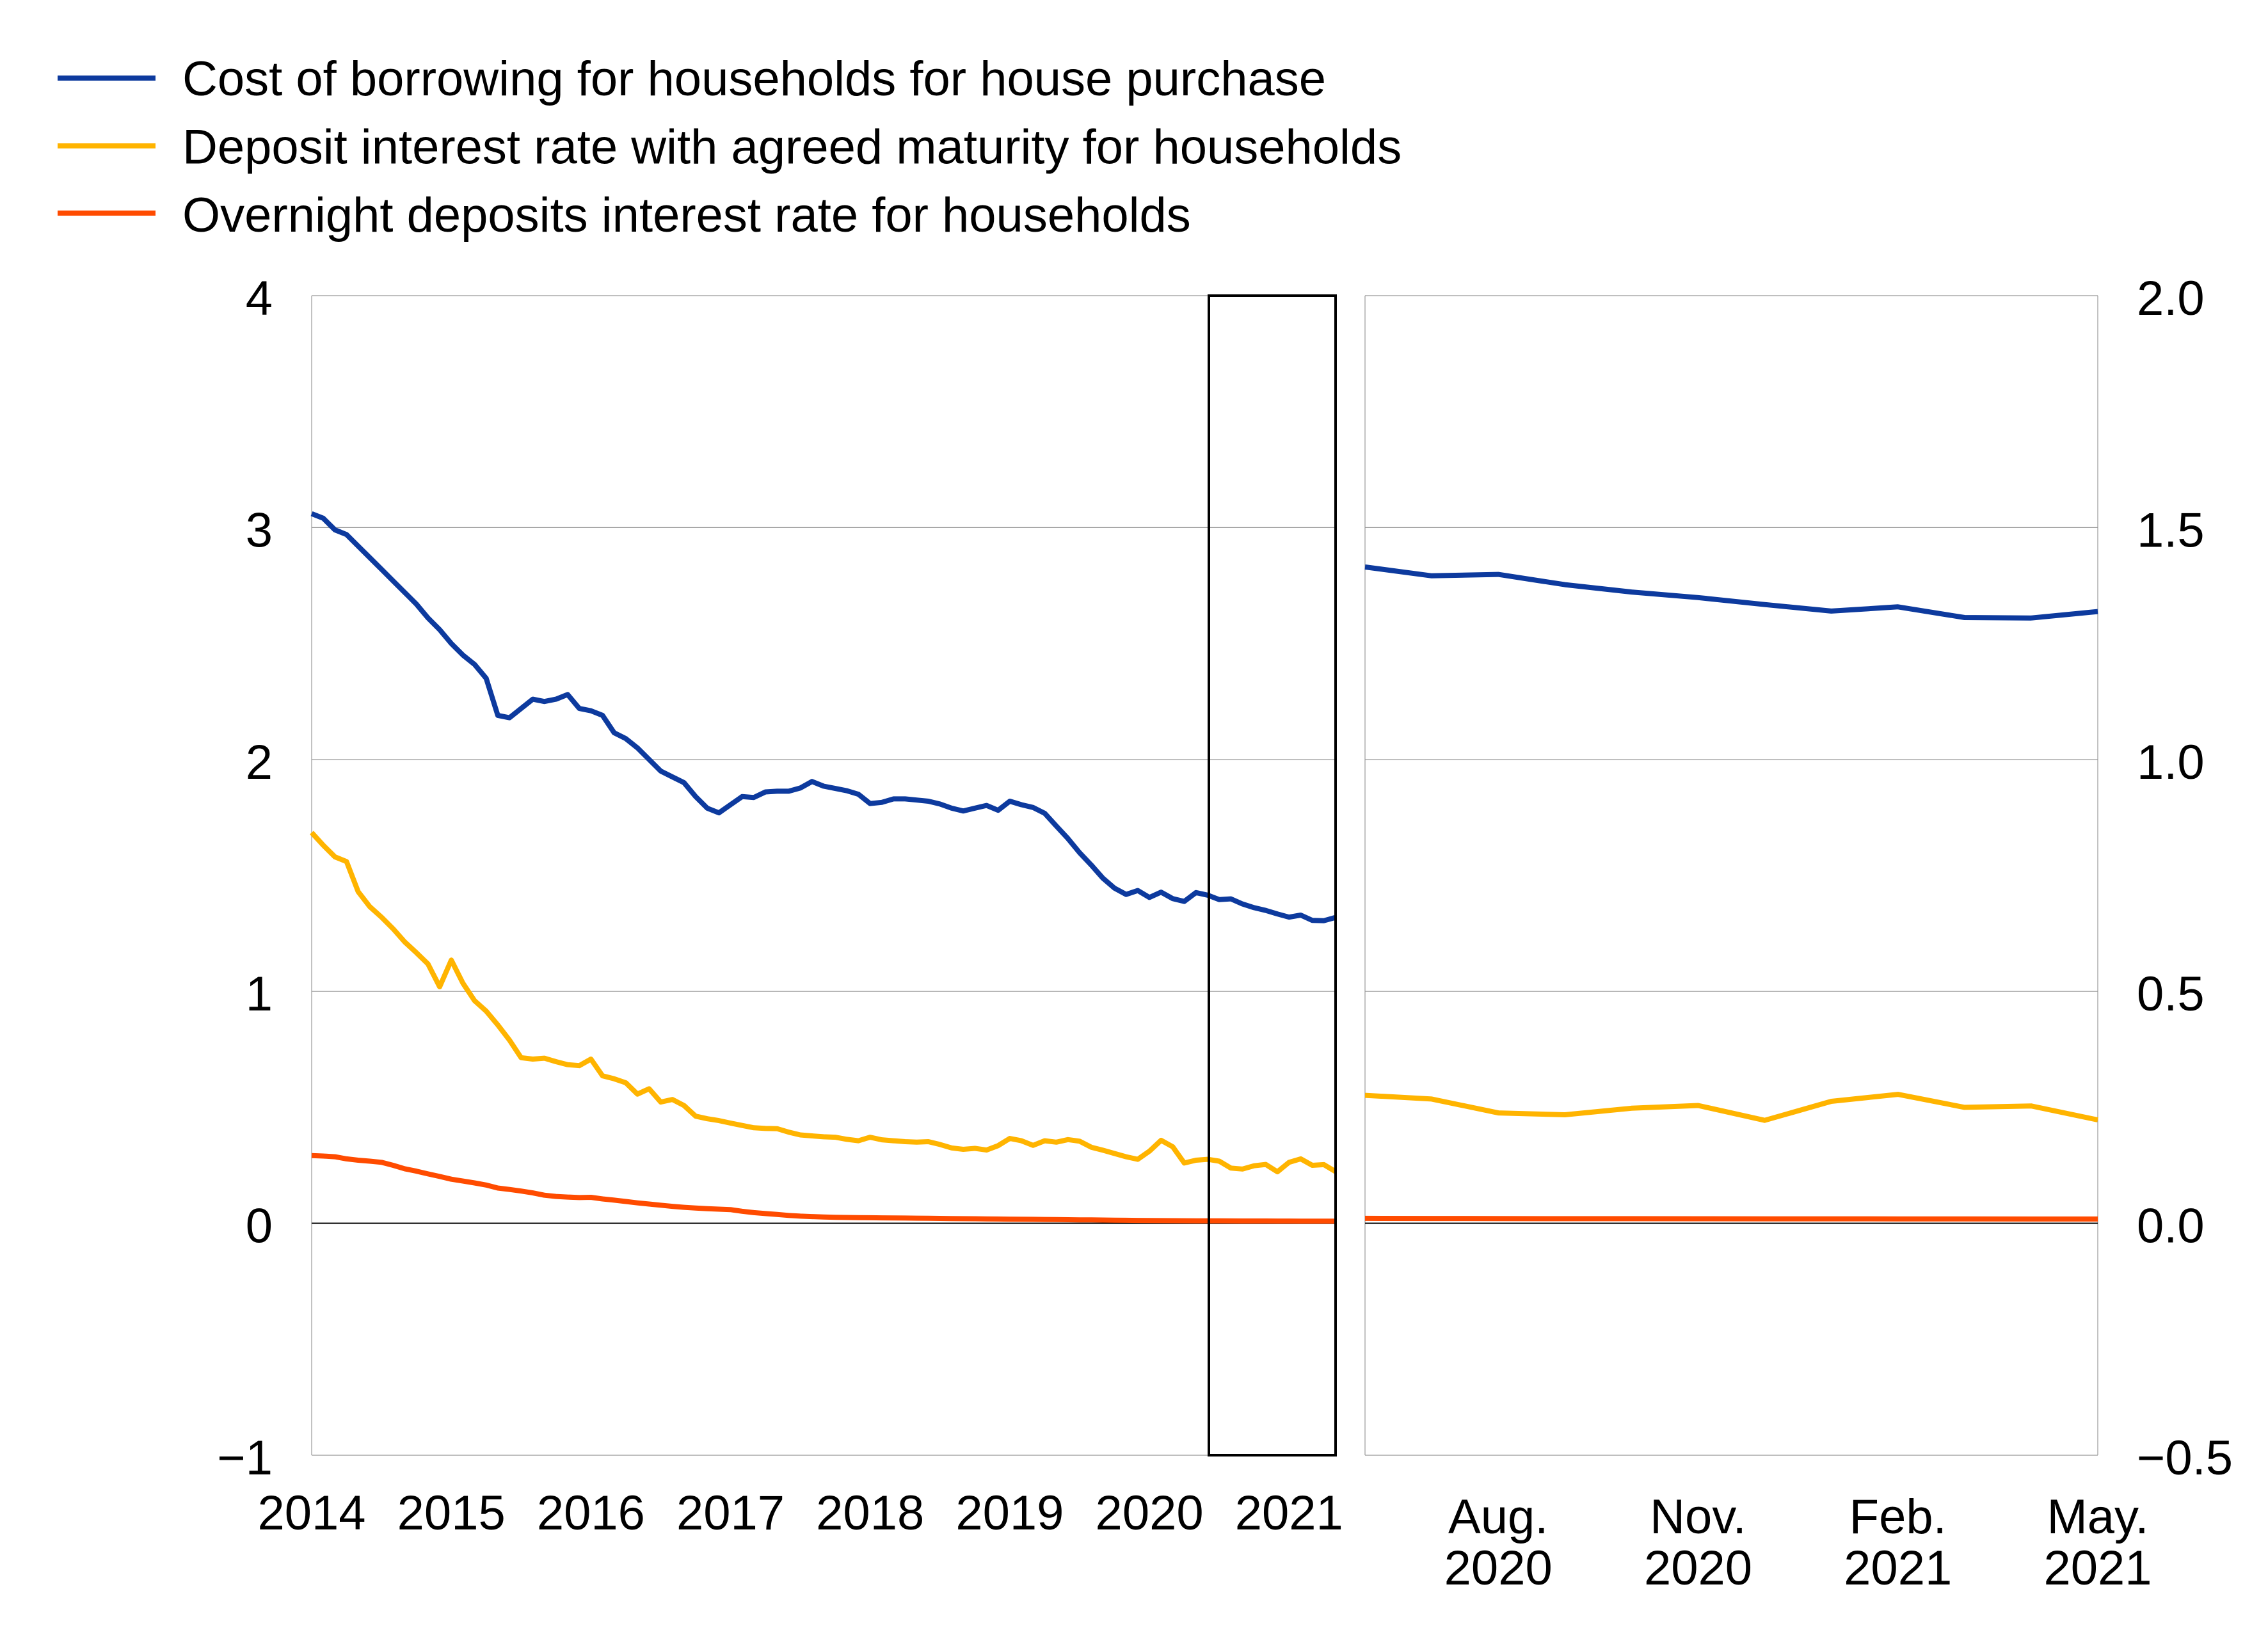 Image resolution: width=2268 pixels, height=1628 pixels. Describe the element at coordinates (1698, 1517) in the screenshot. I see `svg-text: Nov.` at that location.